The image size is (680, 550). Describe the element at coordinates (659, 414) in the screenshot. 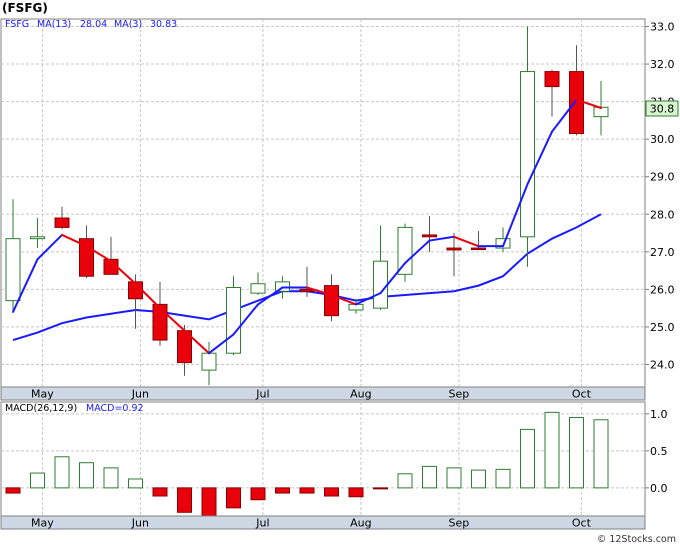

I see `macd-tick-label: 1.0` at that location.